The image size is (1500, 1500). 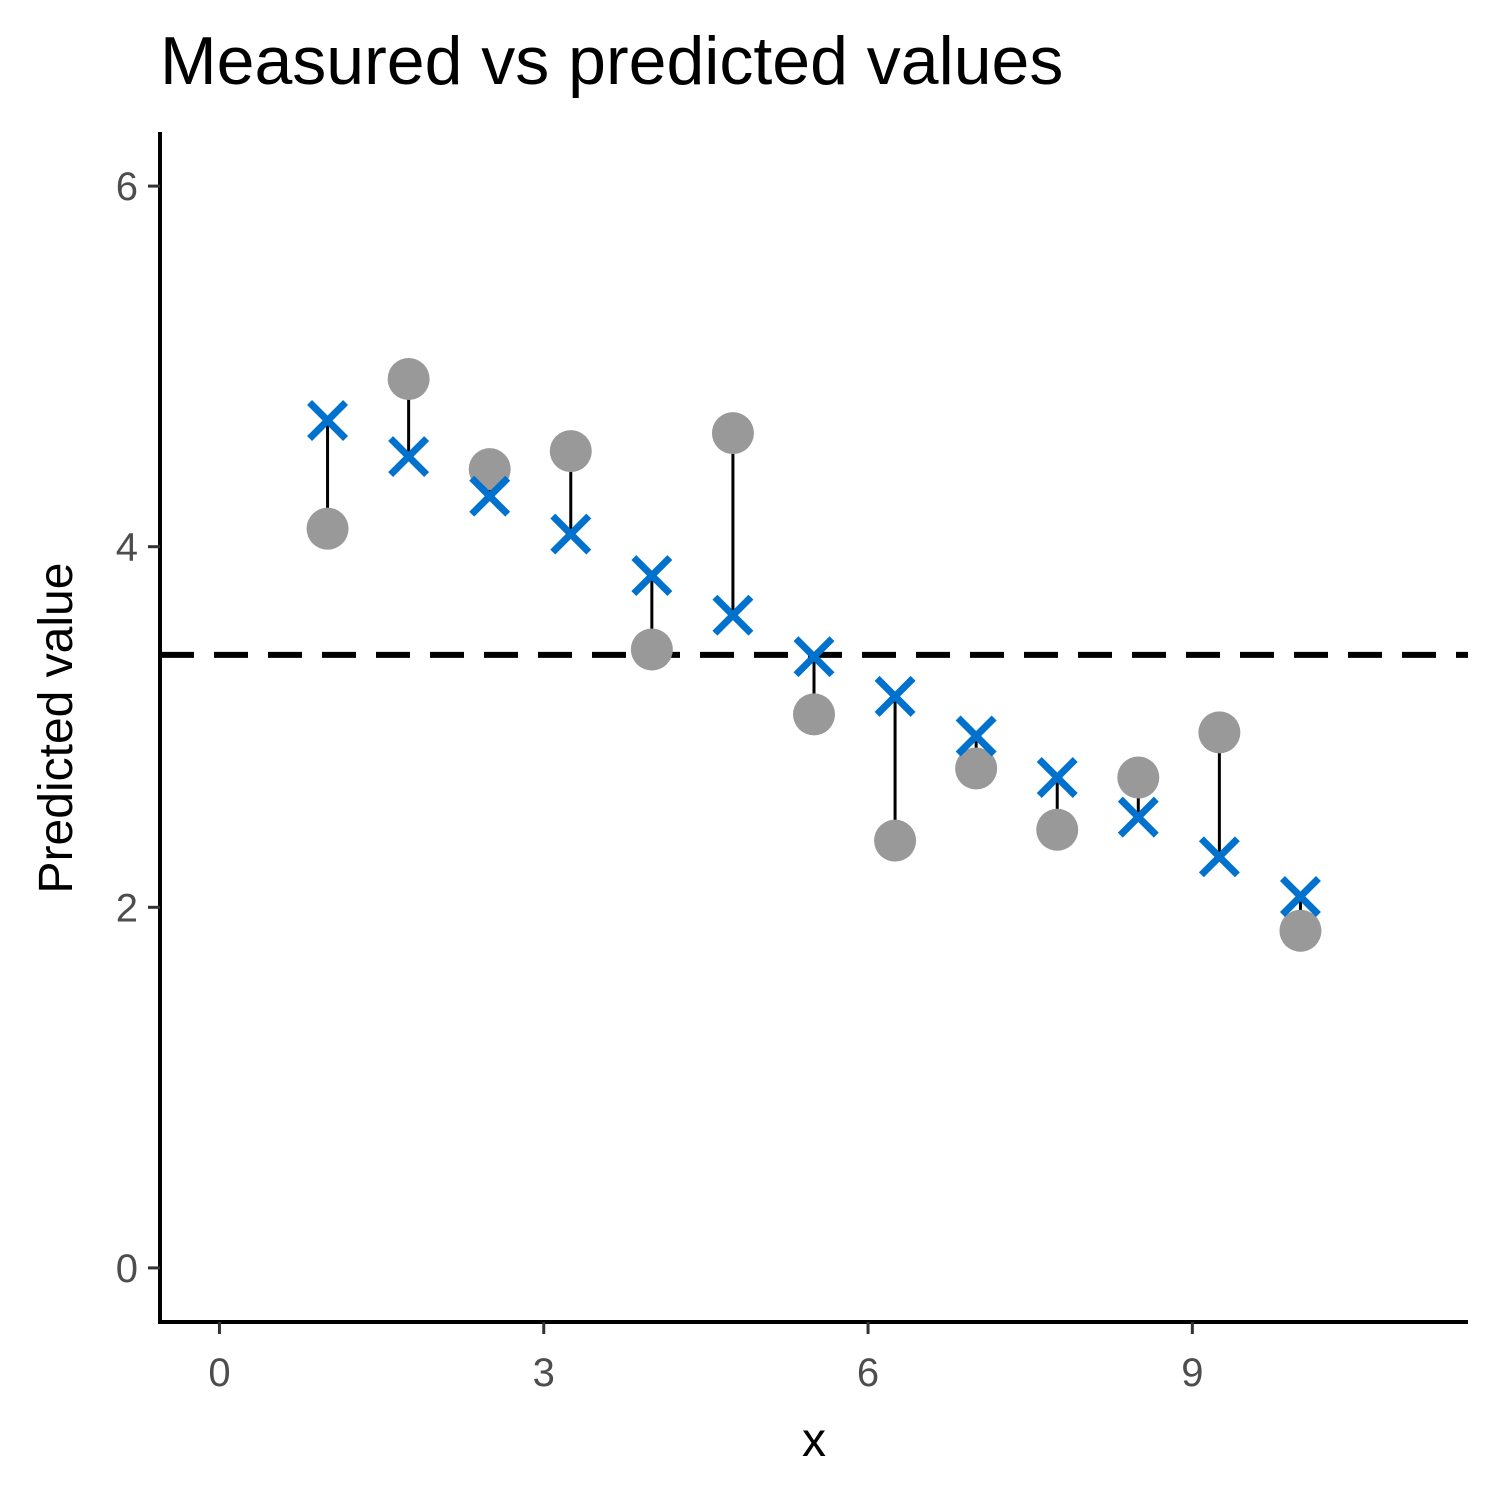 I want to click on chart-title: Measured vs predicted values, so click(x=611, y=61).